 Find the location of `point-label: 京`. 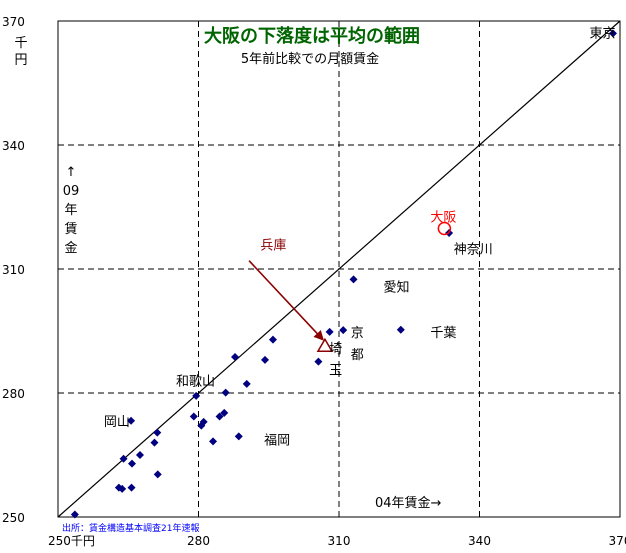

point-label: 京 is located at coordinates (357, 333).